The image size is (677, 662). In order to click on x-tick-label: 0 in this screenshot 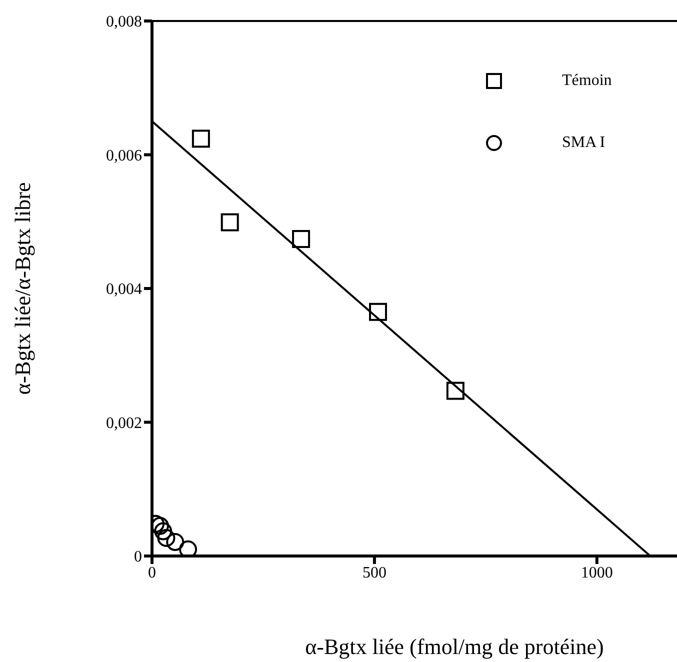, I will do `click(152, 573)`.